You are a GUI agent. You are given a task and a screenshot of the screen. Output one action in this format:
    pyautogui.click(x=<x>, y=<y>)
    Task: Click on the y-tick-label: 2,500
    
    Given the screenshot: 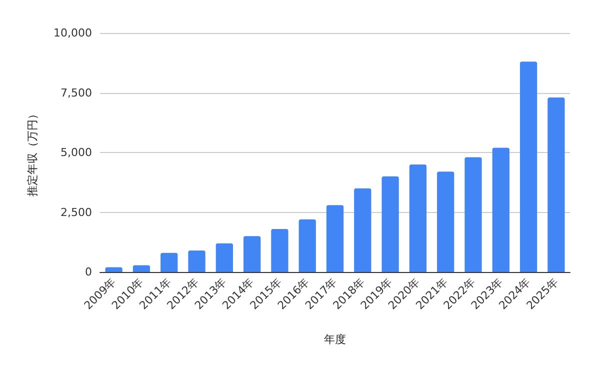 What is the action you would take?
    pyautogui.click(x=76, y=212)
    